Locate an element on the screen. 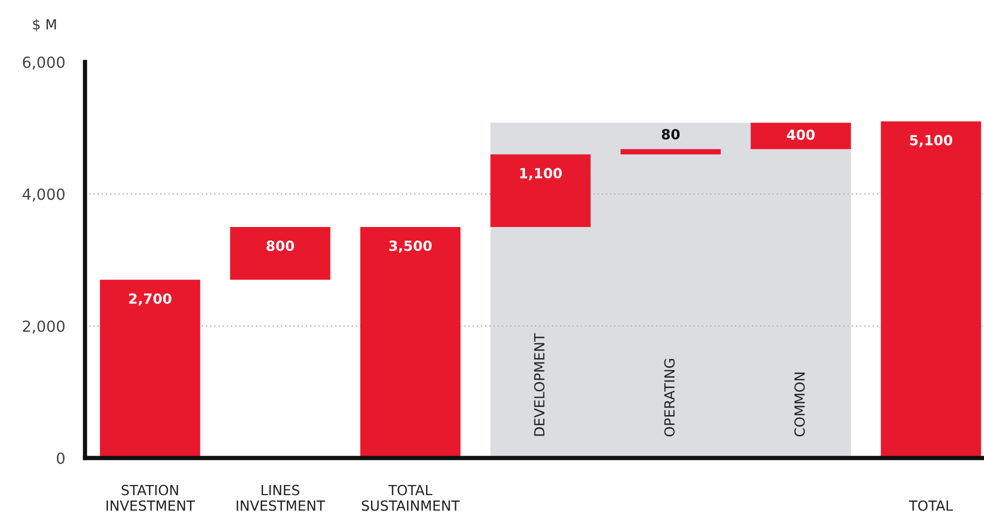 The image size is (984, 523). x-tick-label: STATION INVESTMENT is located at coordinates (150, 497).